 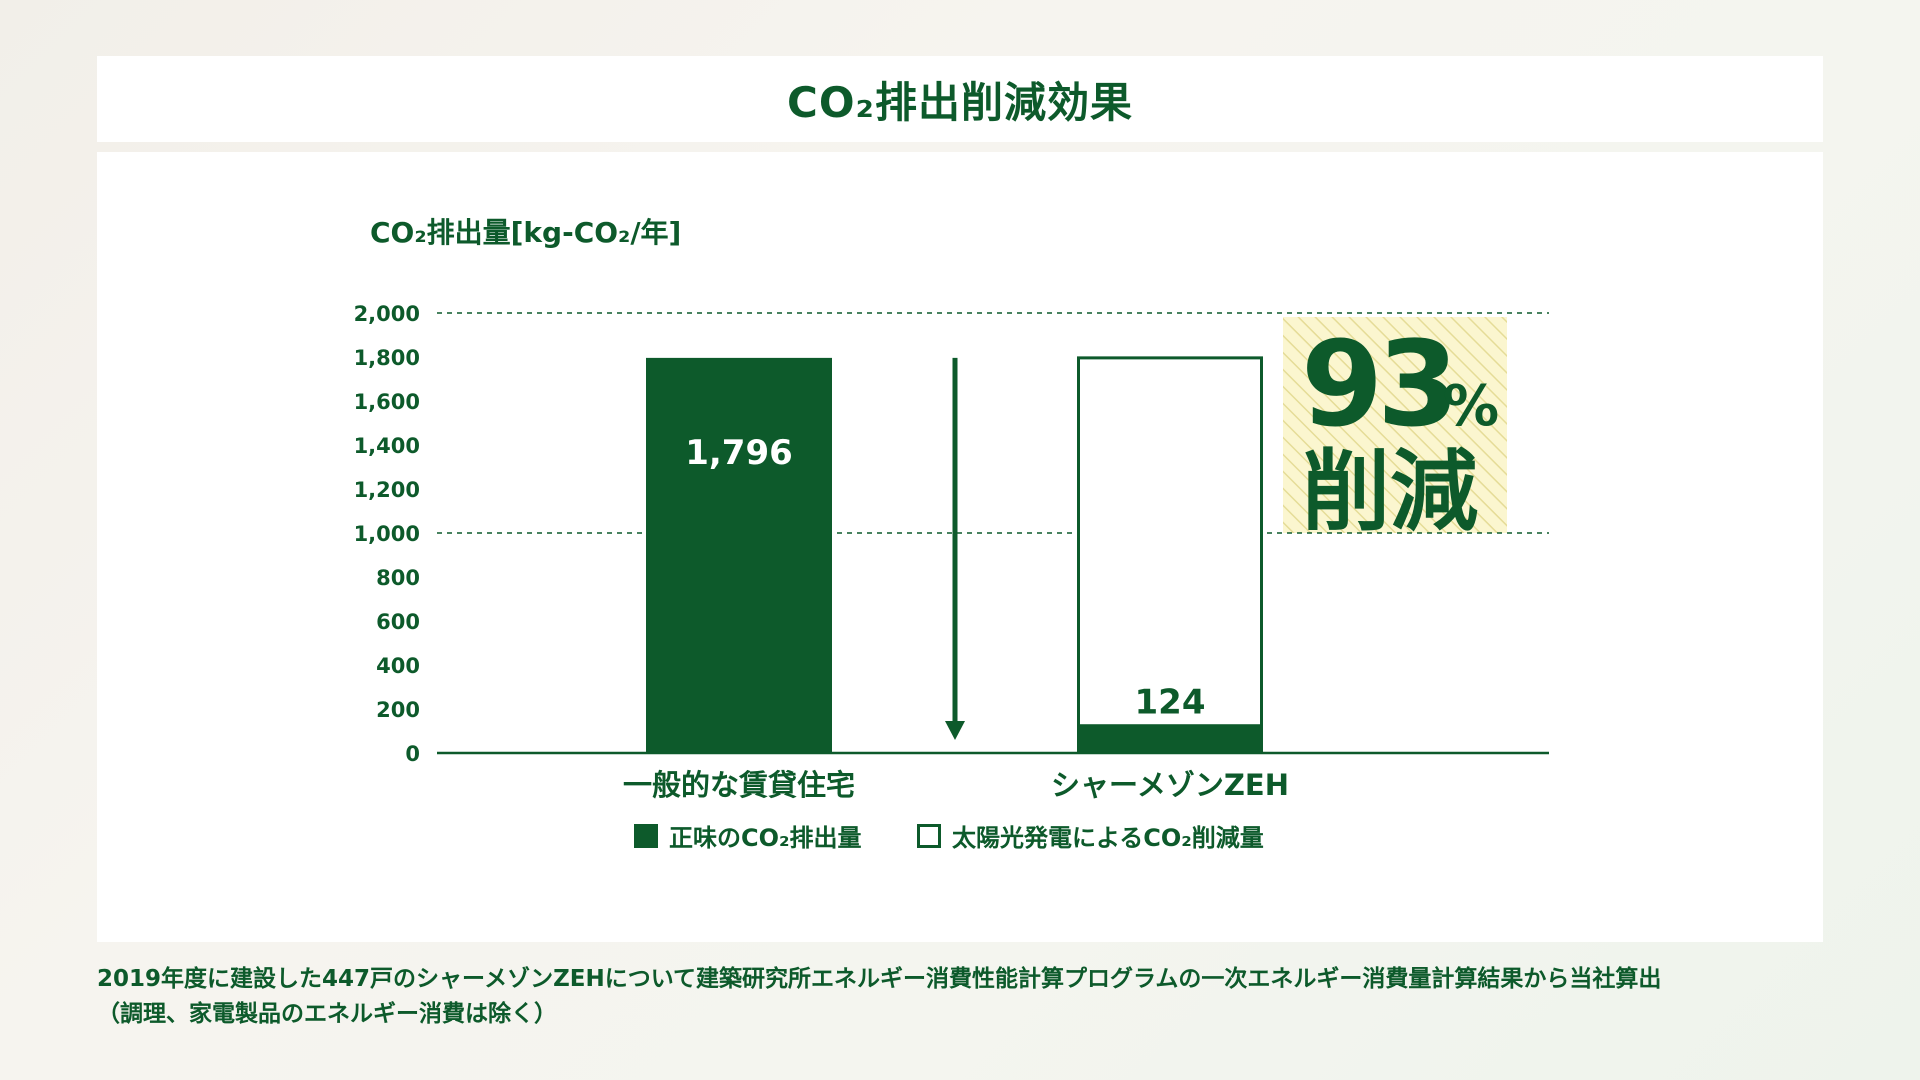 I want to click on reduction-annotation: 93%削減, so click(x=1395, y=429).